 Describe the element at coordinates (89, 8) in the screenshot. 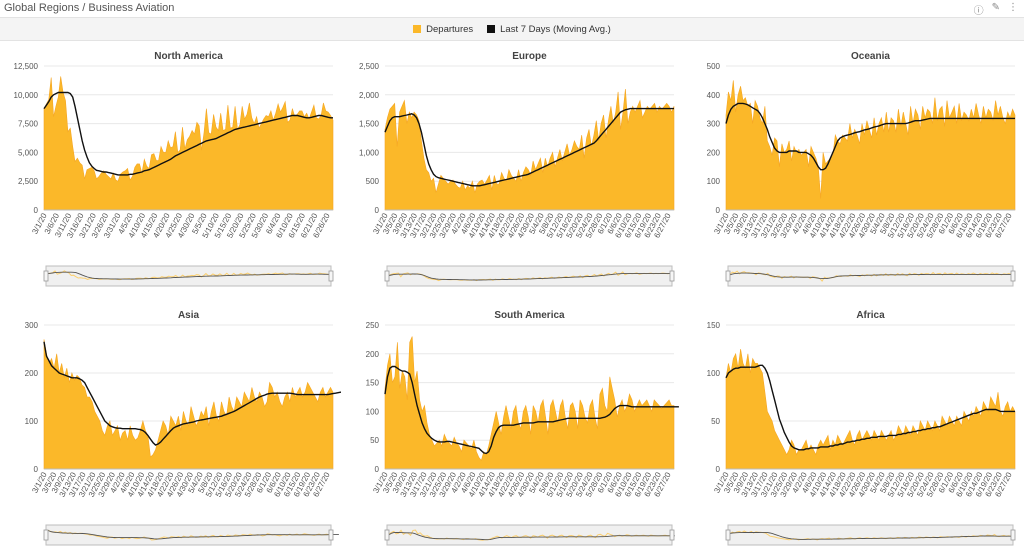

I see `page-title: Global Regions / Business Aviation` at that location.